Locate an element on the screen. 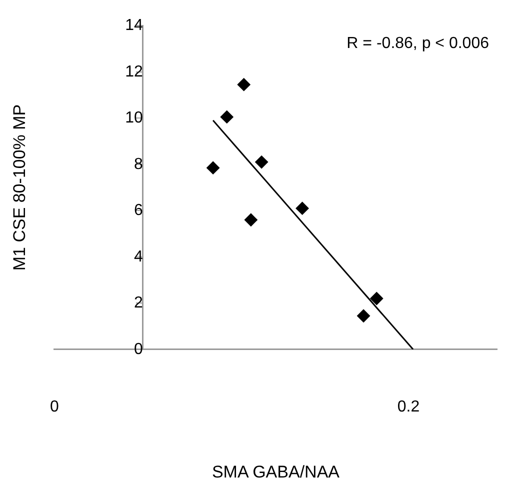  y-tick-label: 0 is located at coordinates (139, 349).